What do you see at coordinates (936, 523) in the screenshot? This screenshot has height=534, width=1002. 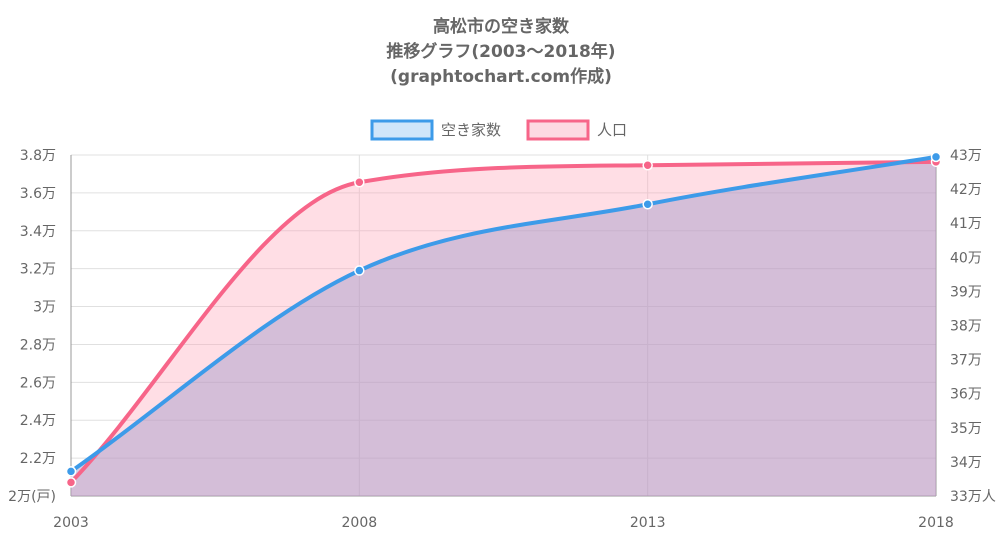 I see `x-tick-label: 2018` at bounding box center [936, 523].